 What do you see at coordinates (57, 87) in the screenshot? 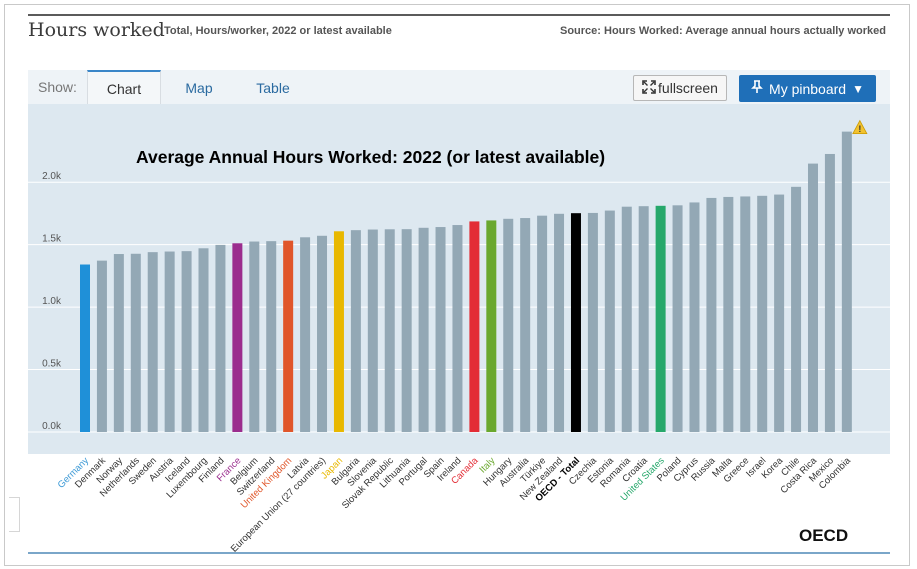
I see `show-label: Show:` at bounding box center [57, 87].